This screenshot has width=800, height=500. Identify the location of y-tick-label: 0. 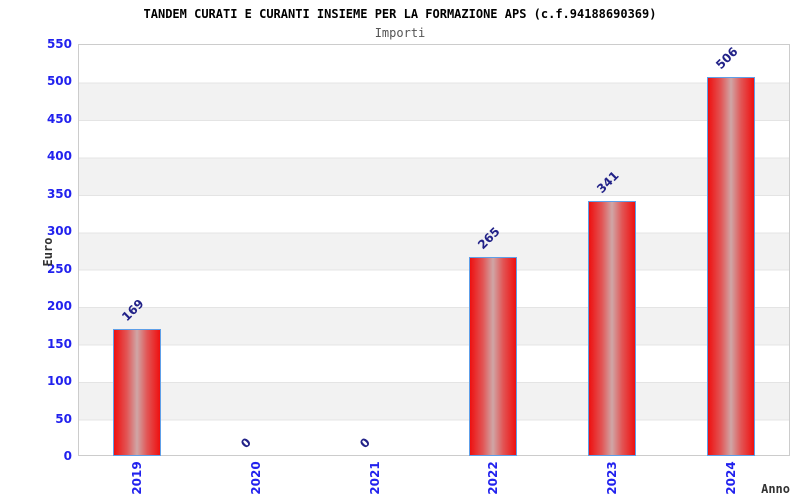
(67, 456).